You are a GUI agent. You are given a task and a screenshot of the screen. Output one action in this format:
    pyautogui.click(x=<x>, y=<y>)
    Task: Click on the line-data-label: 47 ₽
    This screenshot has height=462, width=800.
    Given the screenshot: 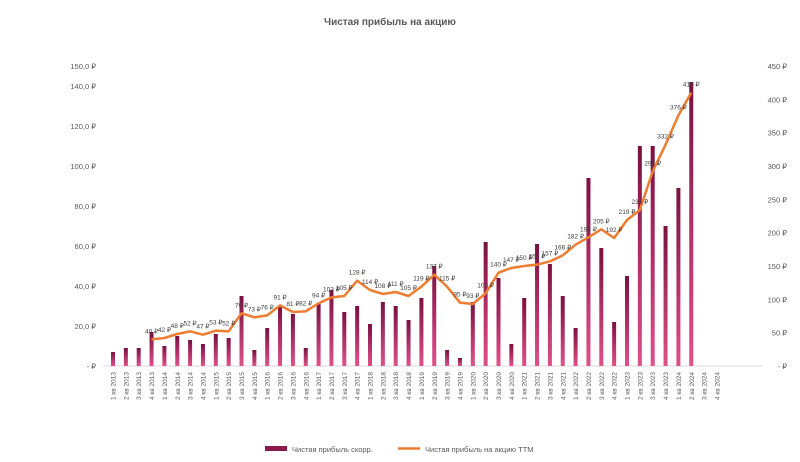 What is the action you would take?
    pyautogui.click(x=203, y=327)
    